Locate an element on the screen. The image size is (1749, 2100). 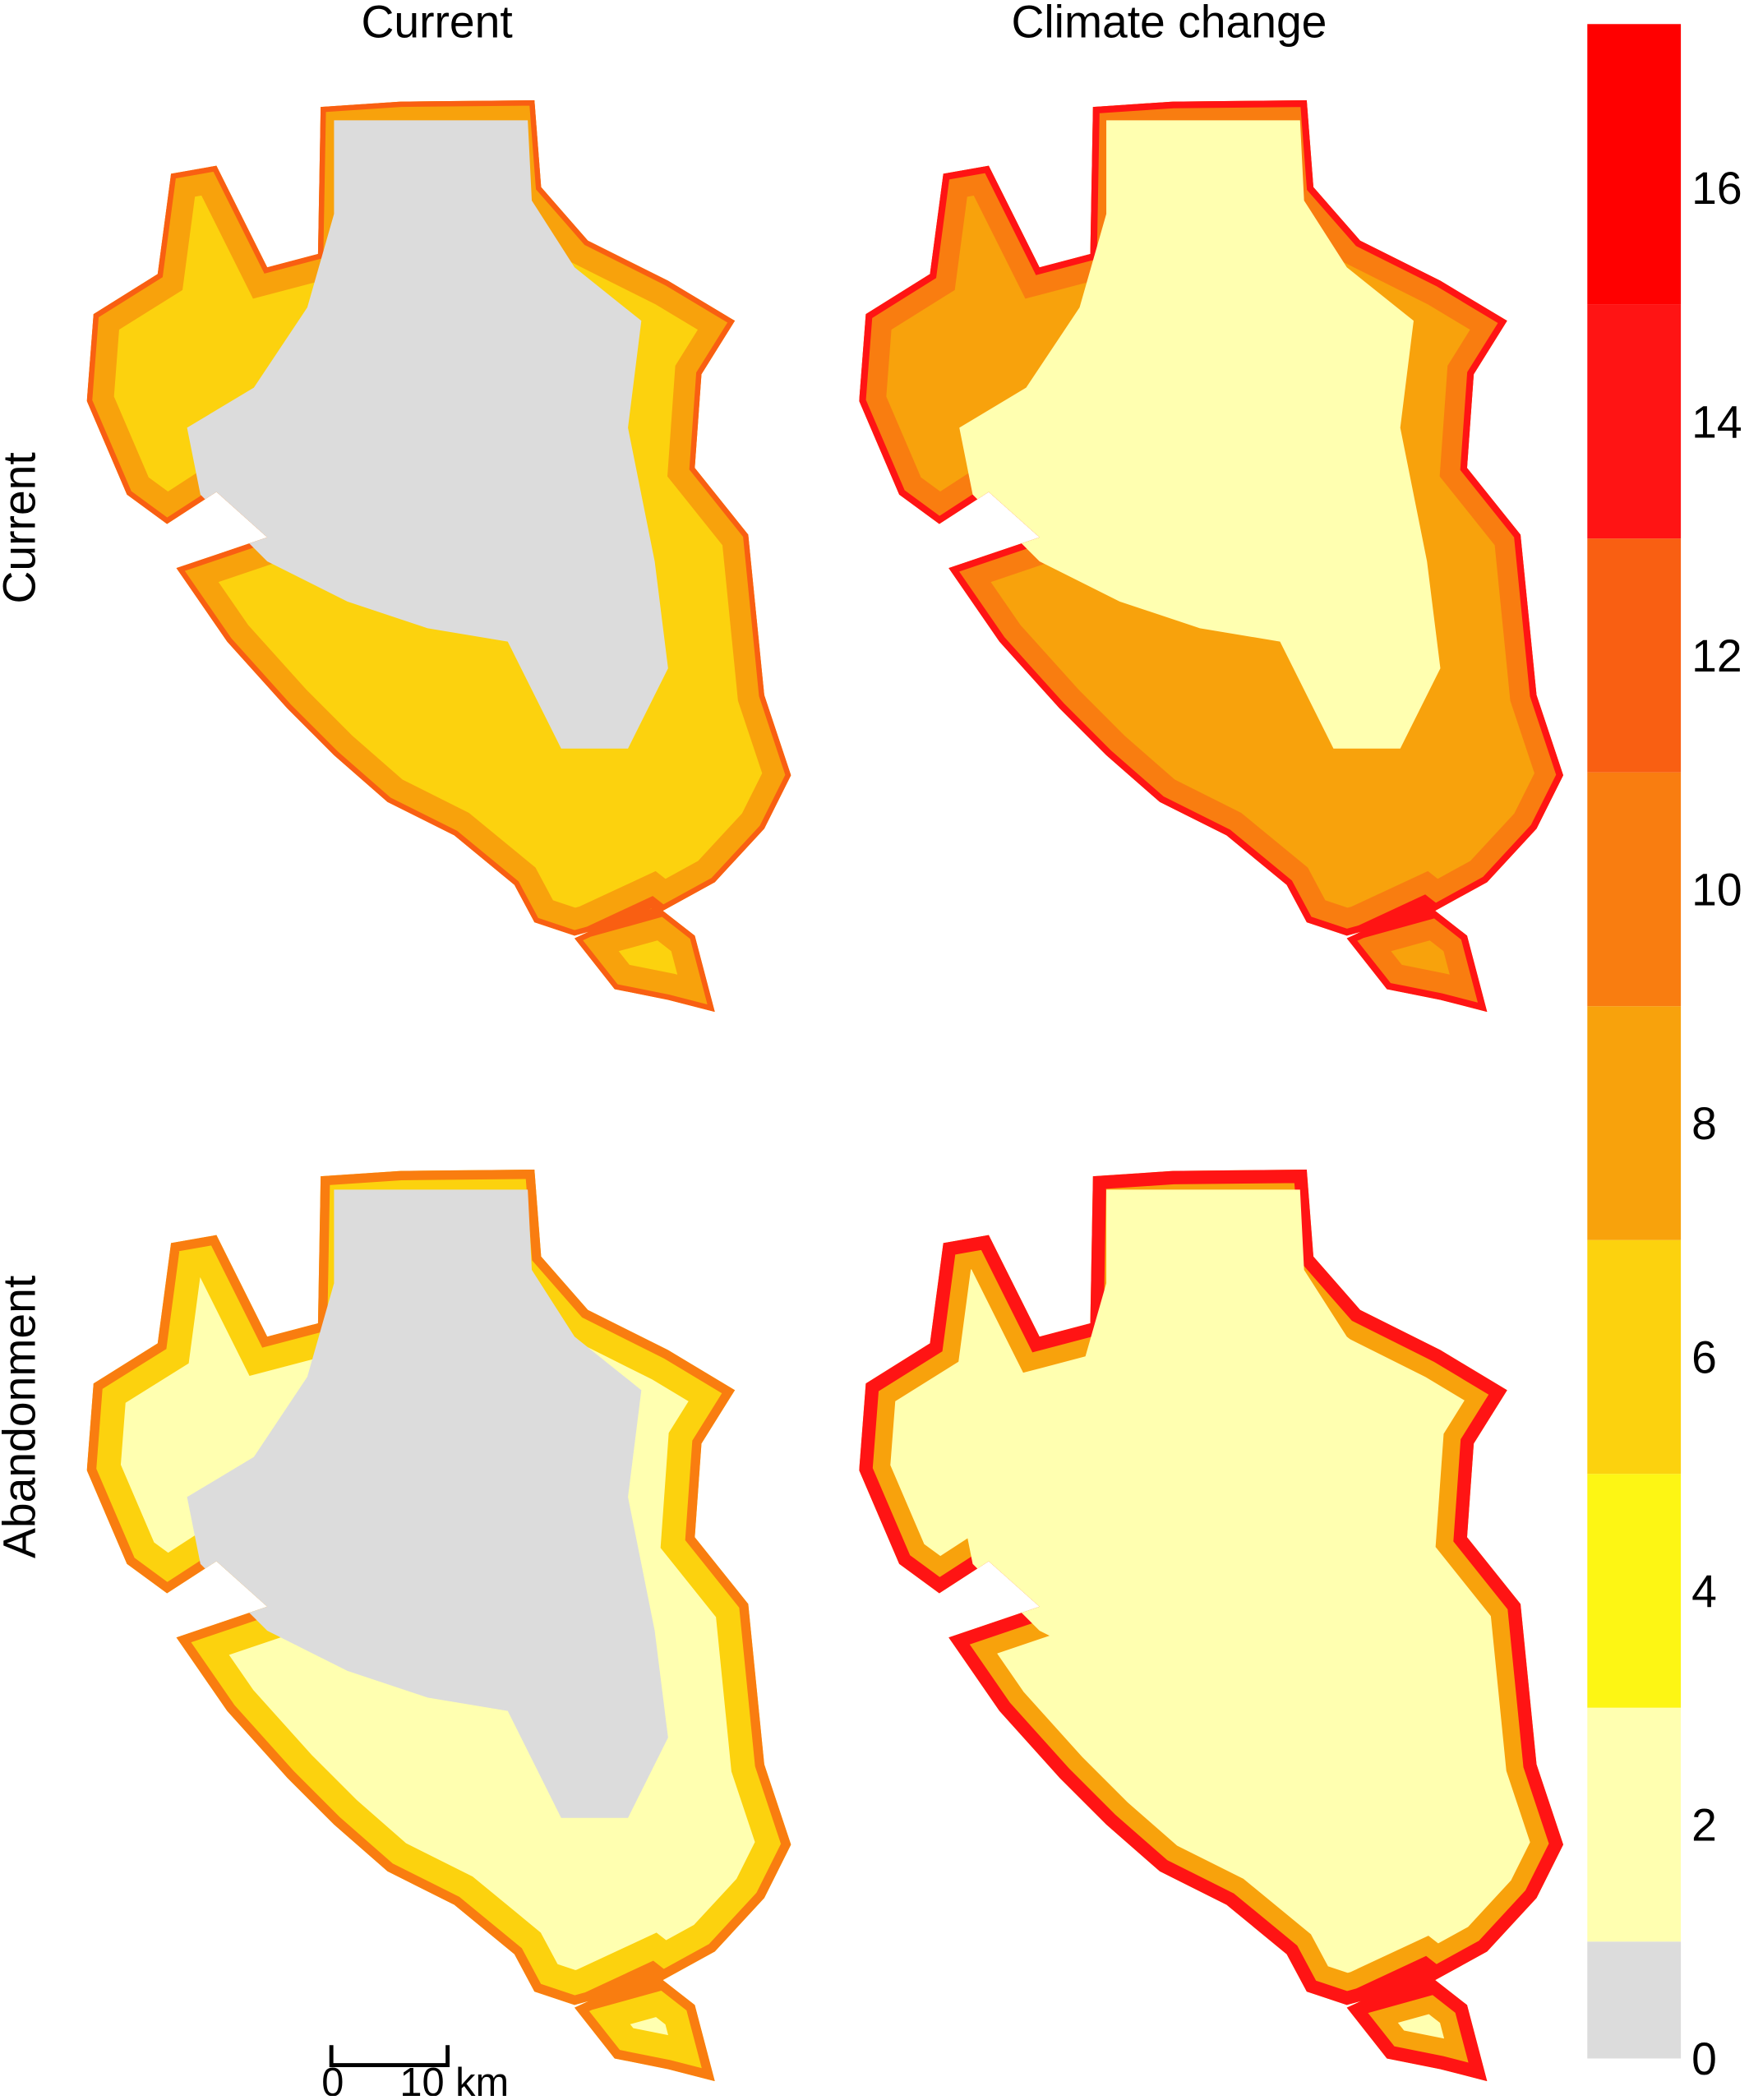
legend-tick-label: 16 is located at coordinates (1716, 188).